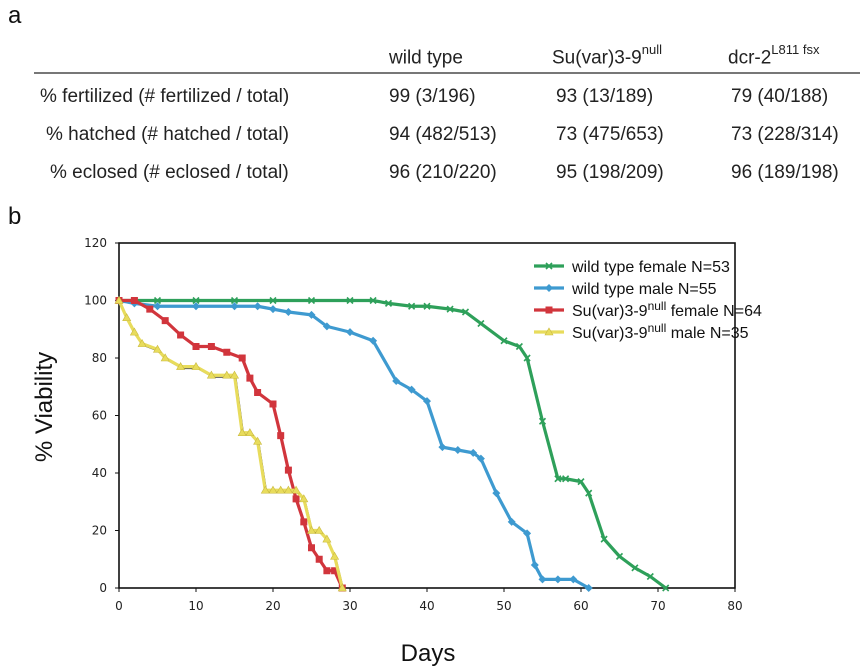  I want to click on legend-label: Su(var)3-9null female N=64, so click(667, 309).